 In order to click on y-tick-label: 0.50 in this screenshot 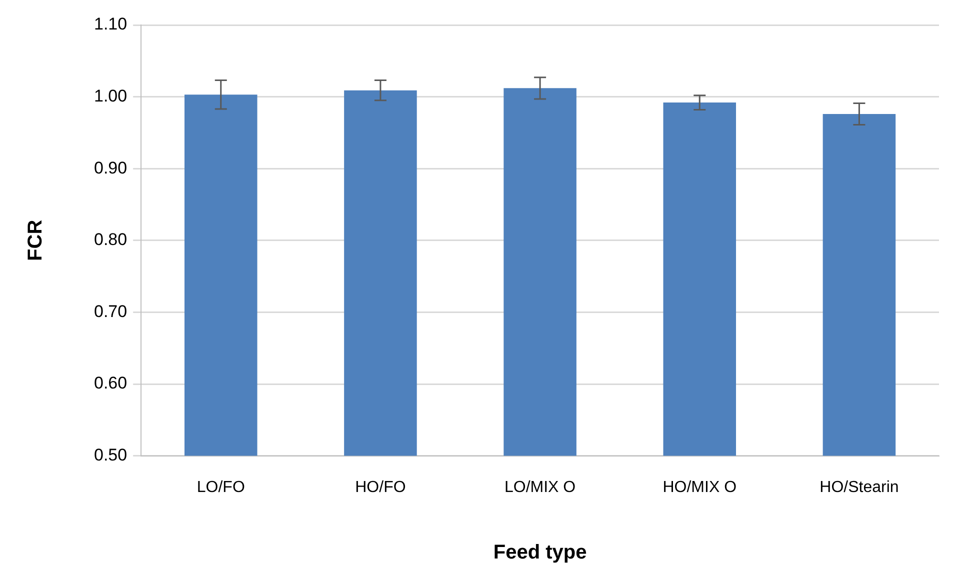, I will do `click(111, 454)`.